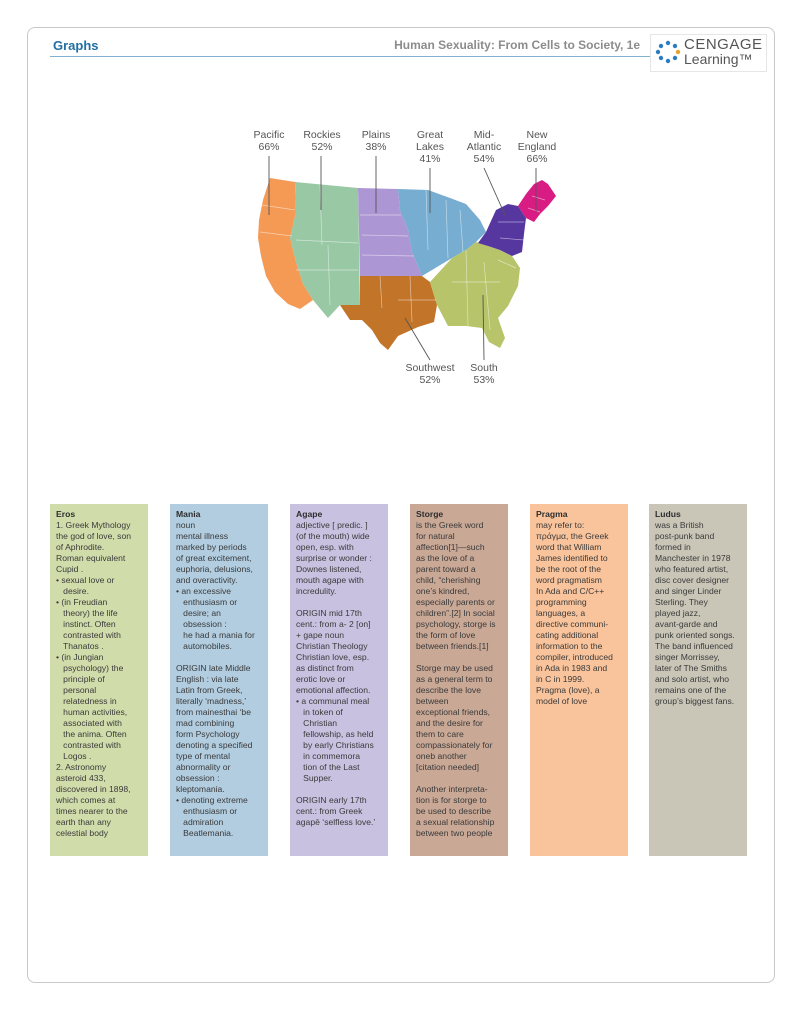 The width and height of the screenshot is (800, 1035). What do you see at coordinates (448, 690) in the screenshot?
I see `card-line: describe the love` at bounding box center [448, 690].